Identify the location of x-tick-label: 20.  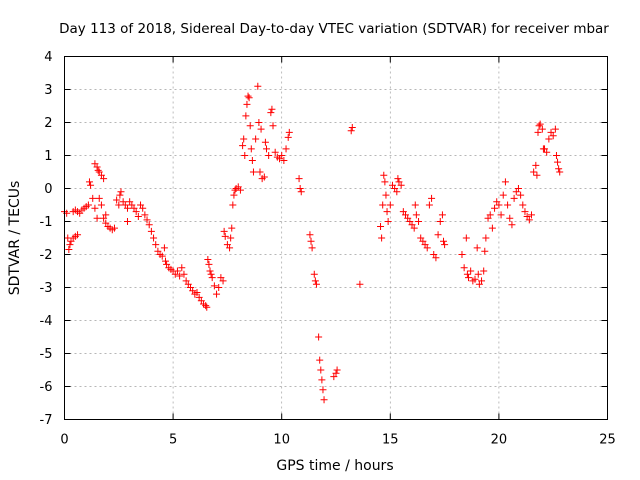
(499, 440).